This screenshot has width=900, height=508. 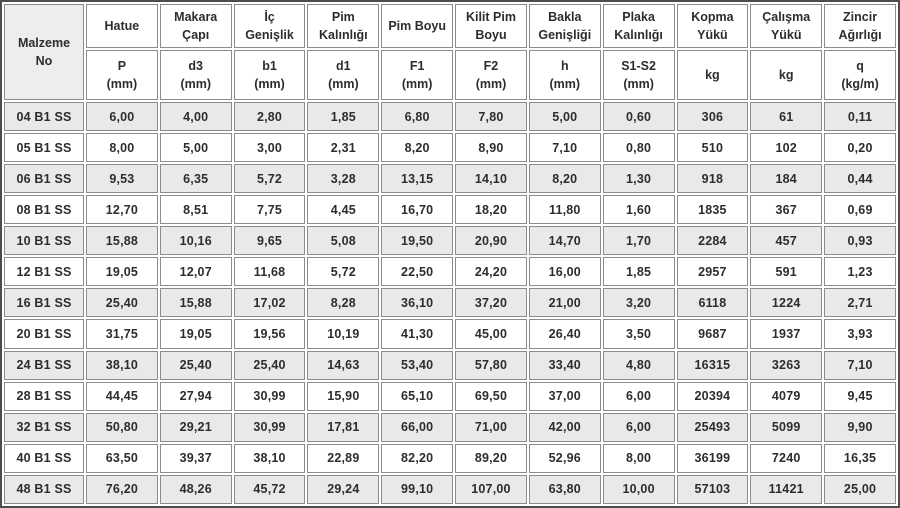 What do you see at coordinates (638, 117) in the screenshot?
I see `value-cell: 0,60` at bounding box center [638, 117].